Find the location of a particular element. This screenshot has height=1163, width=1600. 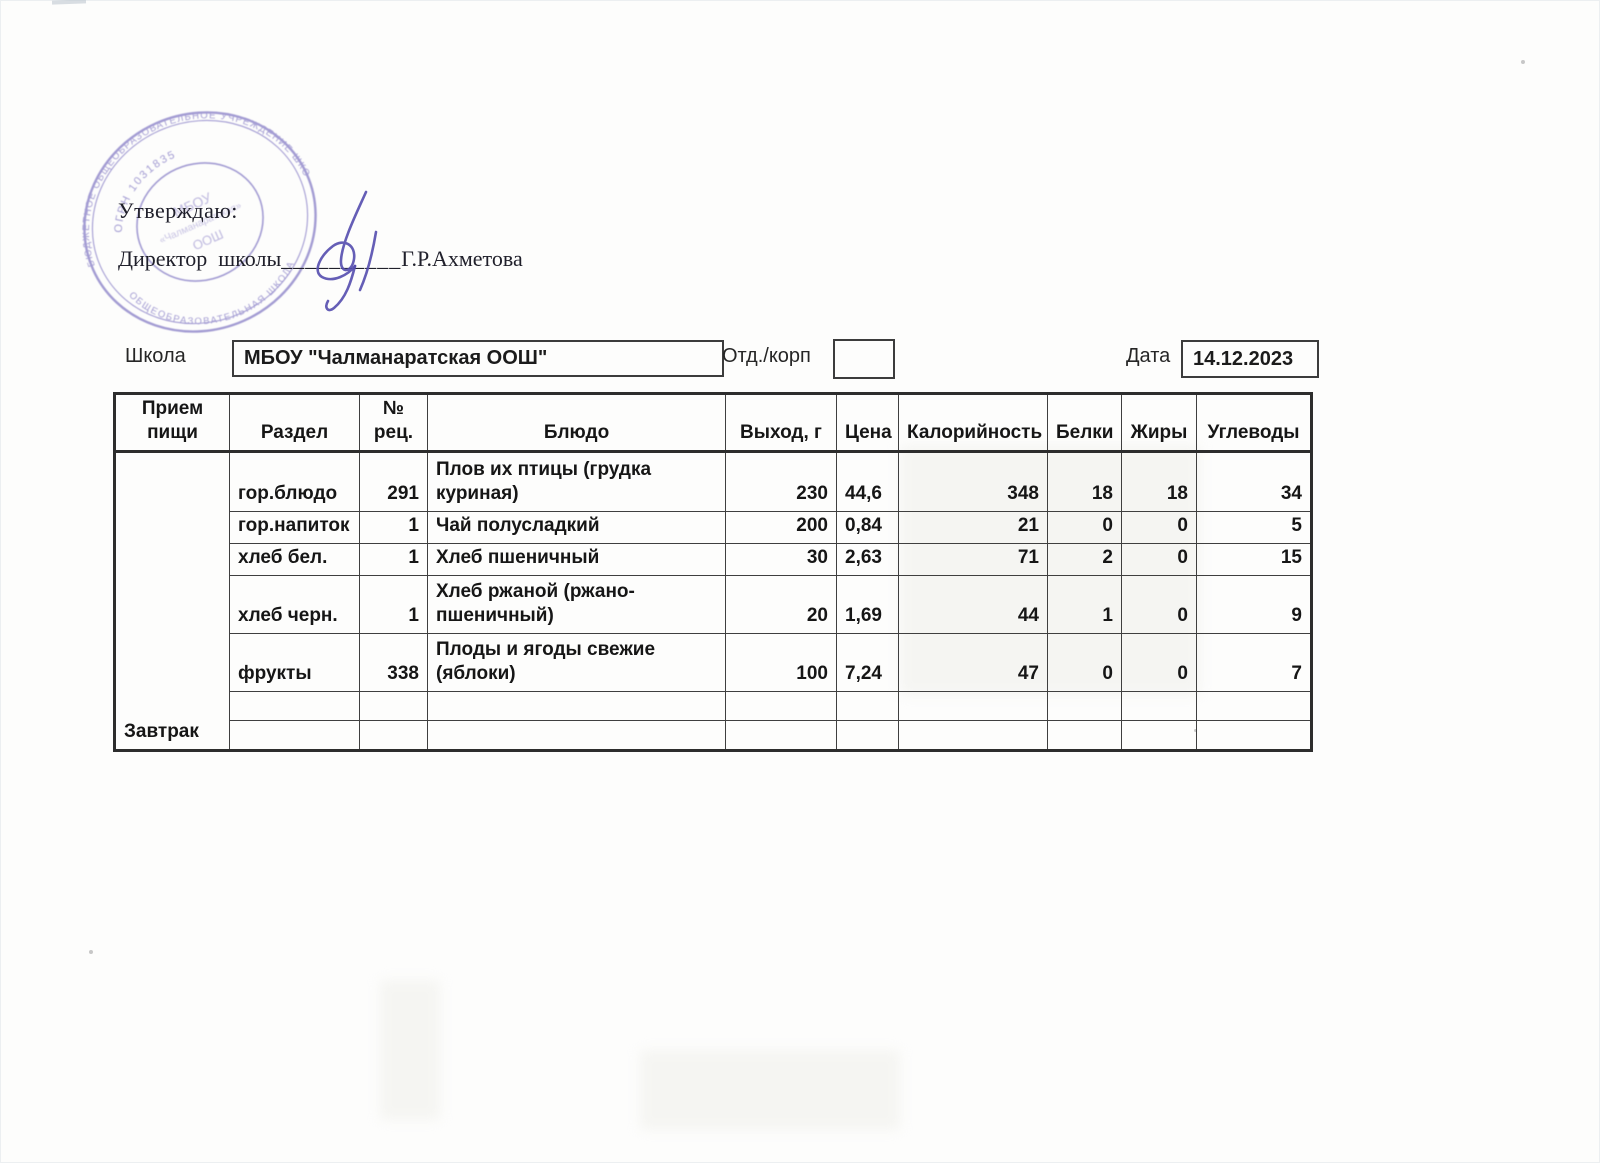

signature-stroke-dash is located at coordinates (368, 261).